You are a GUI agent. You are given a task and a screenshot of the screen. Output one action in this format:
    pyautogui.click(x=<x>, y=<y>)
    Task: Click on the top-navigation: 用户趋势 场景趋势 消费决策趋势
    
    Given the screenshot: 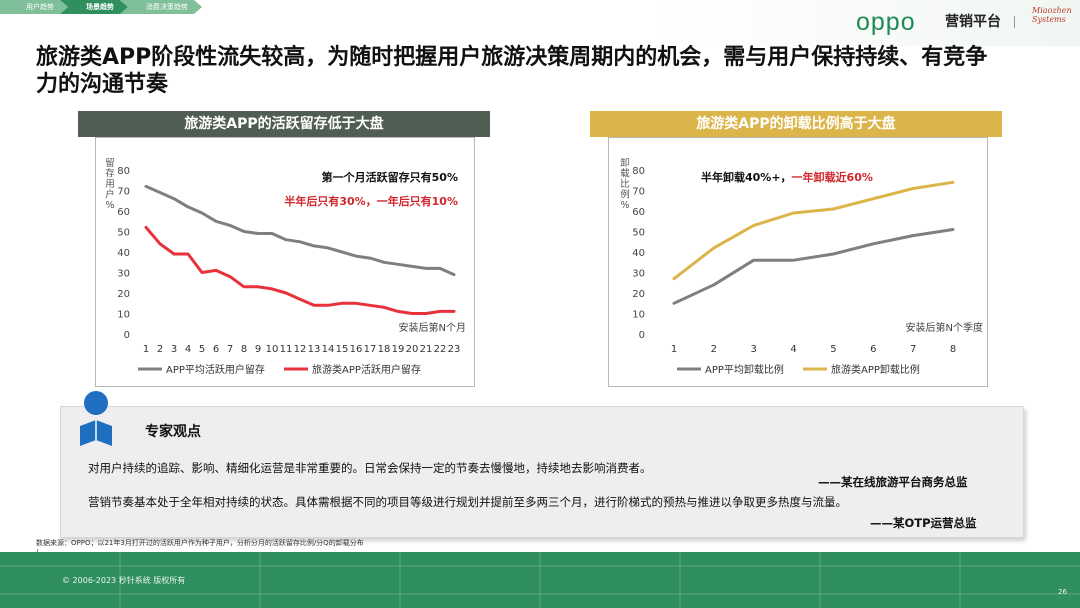 What is the action you would take?
    pyautogui.click(x=97, y=7)
    